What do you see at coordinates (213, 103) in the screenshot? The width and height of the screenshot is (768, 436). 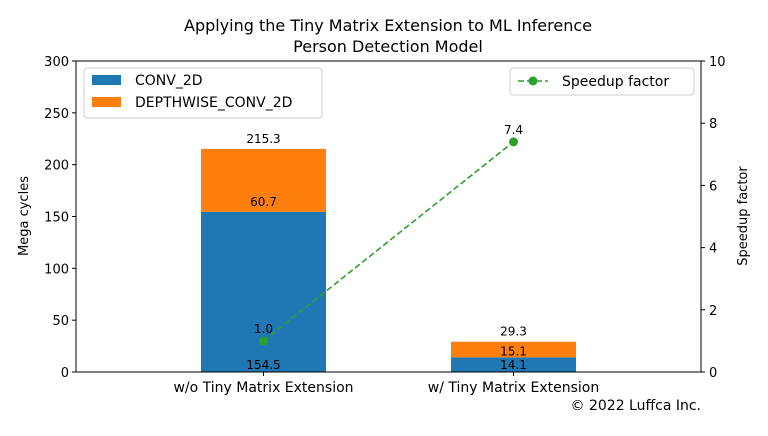 I see `legend-label: DEPTHWISE_CONV_2D` at bounding box center [213, 103].